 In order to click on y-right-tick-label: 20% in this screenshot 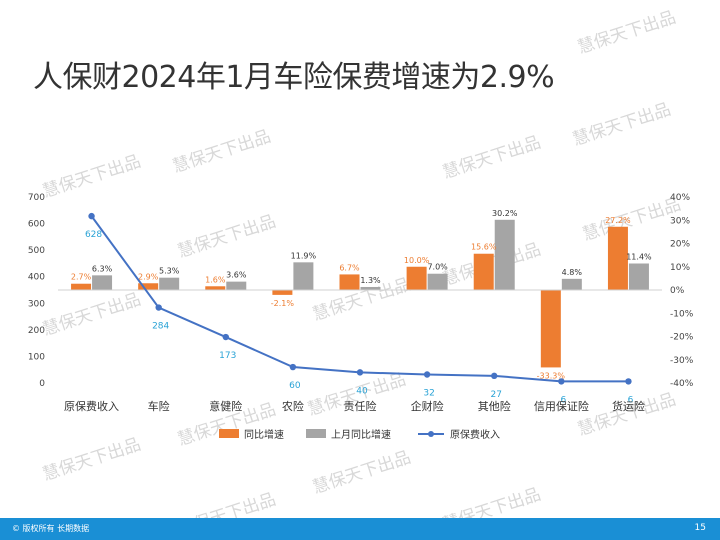, I will do `click(680, 245)`.